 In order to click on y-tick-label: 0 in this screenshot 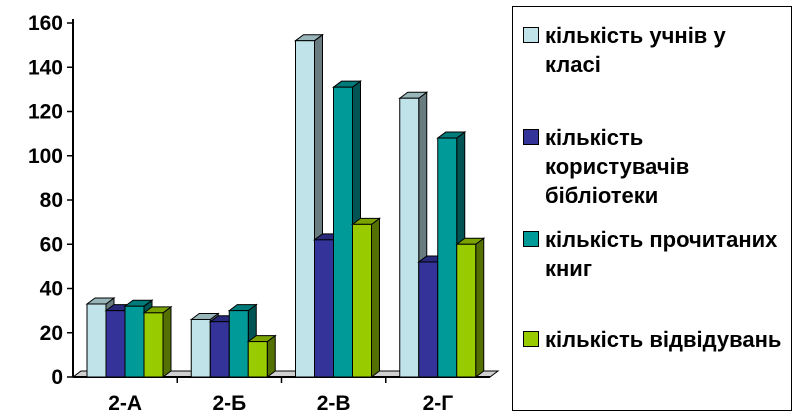, I will do `click(57, 377)`.